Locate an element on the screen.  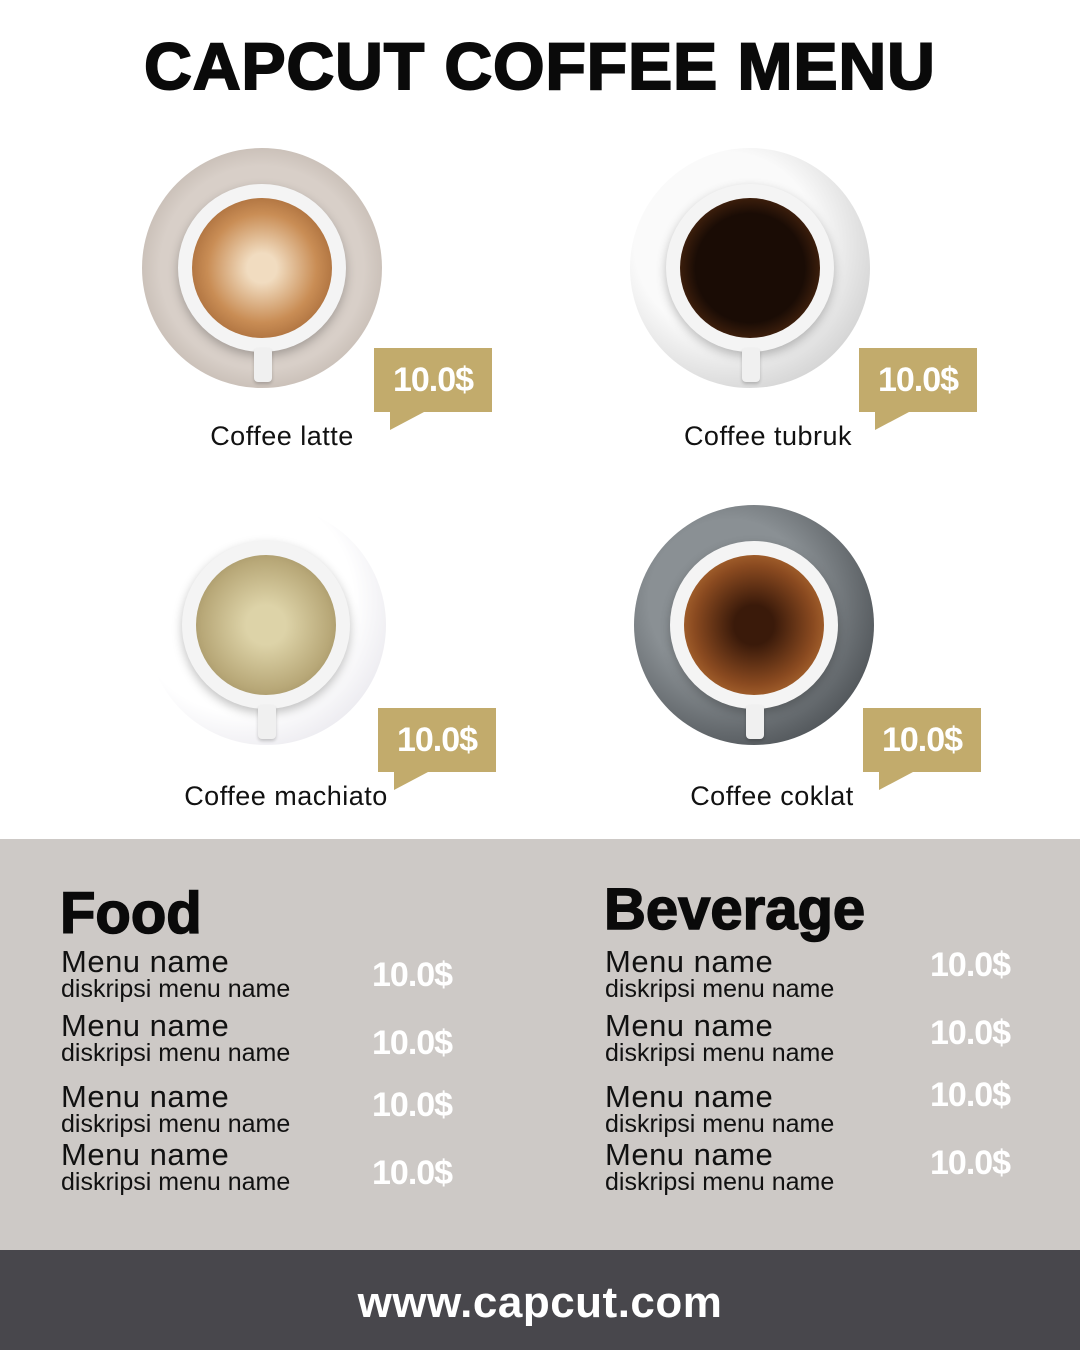
food-title: Food is located at coordinates (130, 913).